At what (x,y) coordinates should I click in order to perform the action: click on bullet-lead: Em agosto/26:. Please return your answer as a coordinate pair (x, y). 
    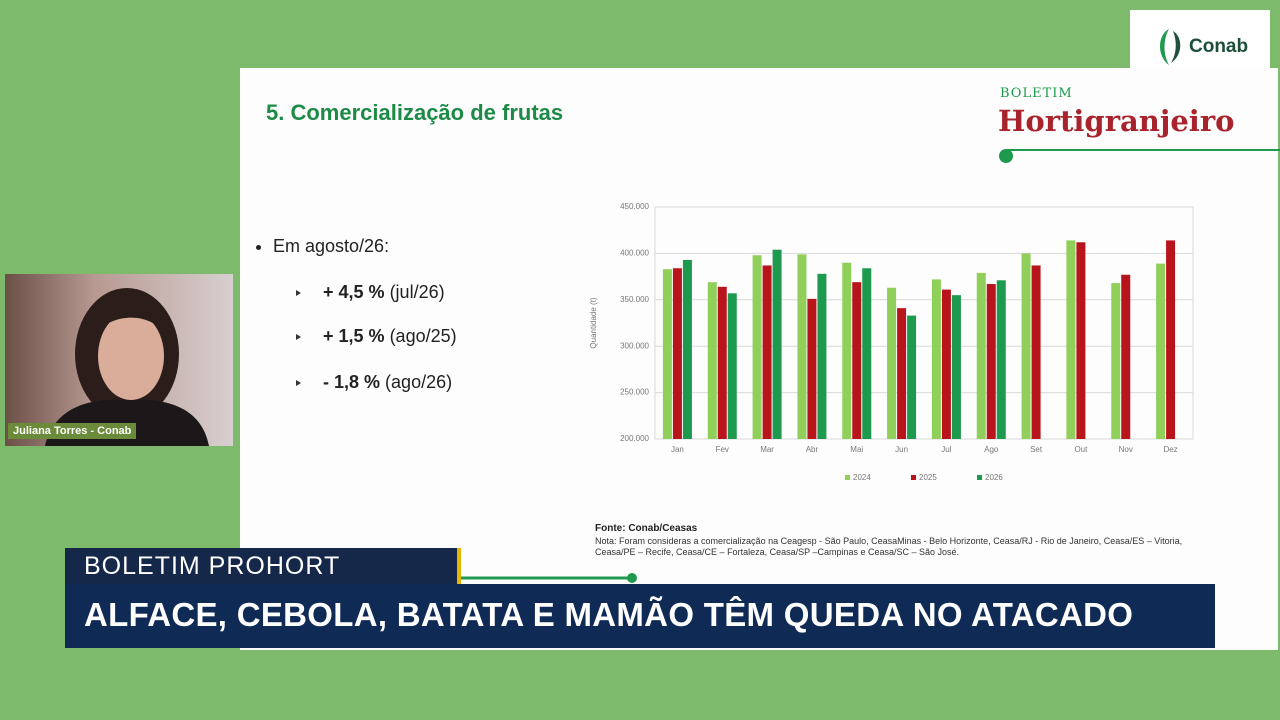
    Looking at the image, I should click on (322, 246).